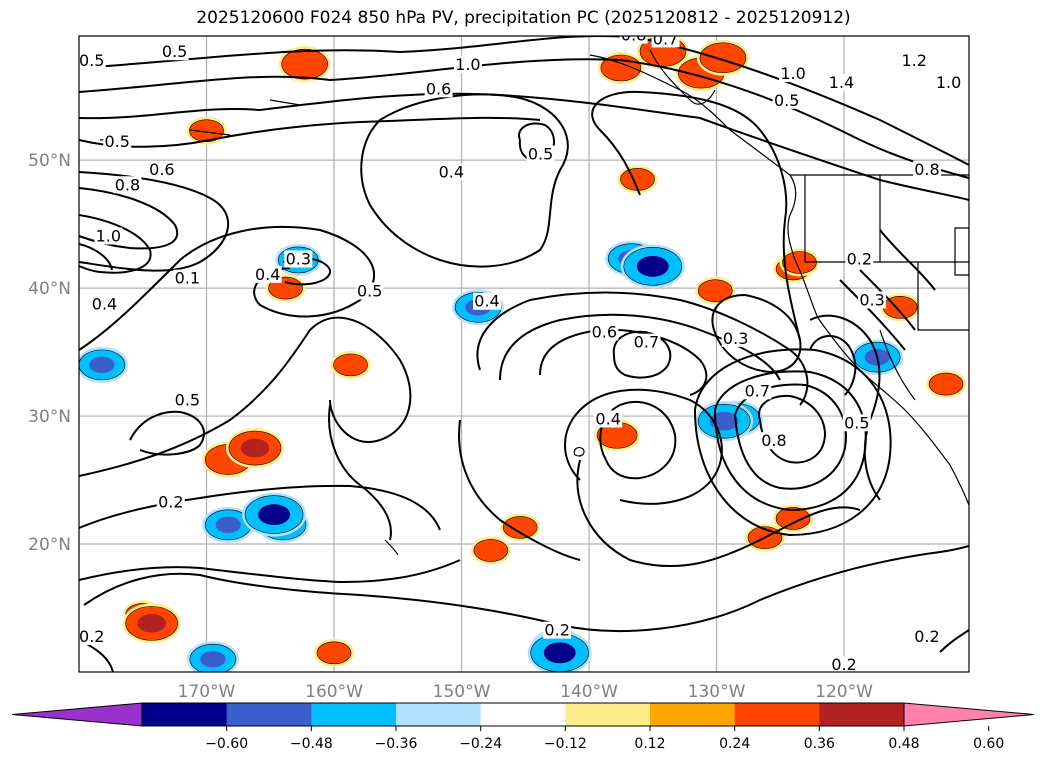  Describe the element at coordinates (819, 744) in the screenshot. I see `colorbar-tick-label: 0.36` at that location.